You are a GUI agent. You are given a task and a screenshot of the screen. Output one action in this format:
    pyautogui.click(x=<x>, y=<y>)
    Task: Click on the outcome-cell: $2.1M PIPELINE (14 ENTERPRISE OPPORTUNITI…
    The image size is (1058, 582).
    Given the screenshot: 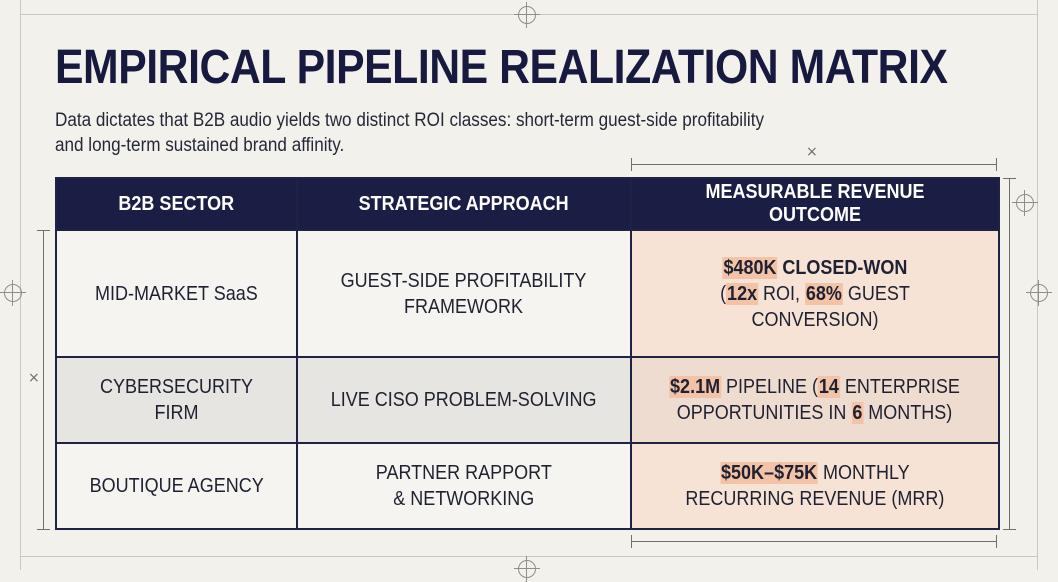 What is the action you would take?
    pyautogui.click(x=815, y=400)
    